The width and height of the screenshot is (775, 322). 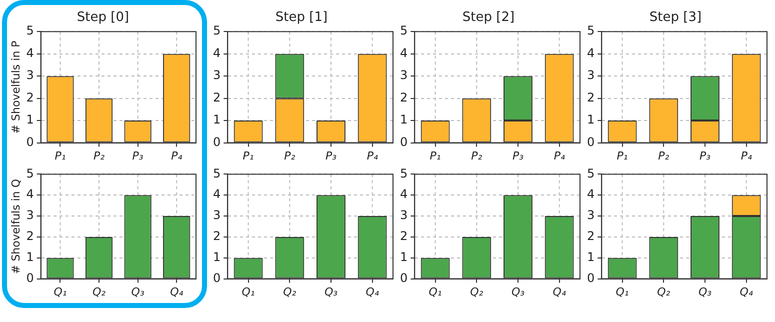 What do you see at coordinates (675, 18) in the screenshot?
I see `chart-title: Step [3]` at bounding box center [675, 18].